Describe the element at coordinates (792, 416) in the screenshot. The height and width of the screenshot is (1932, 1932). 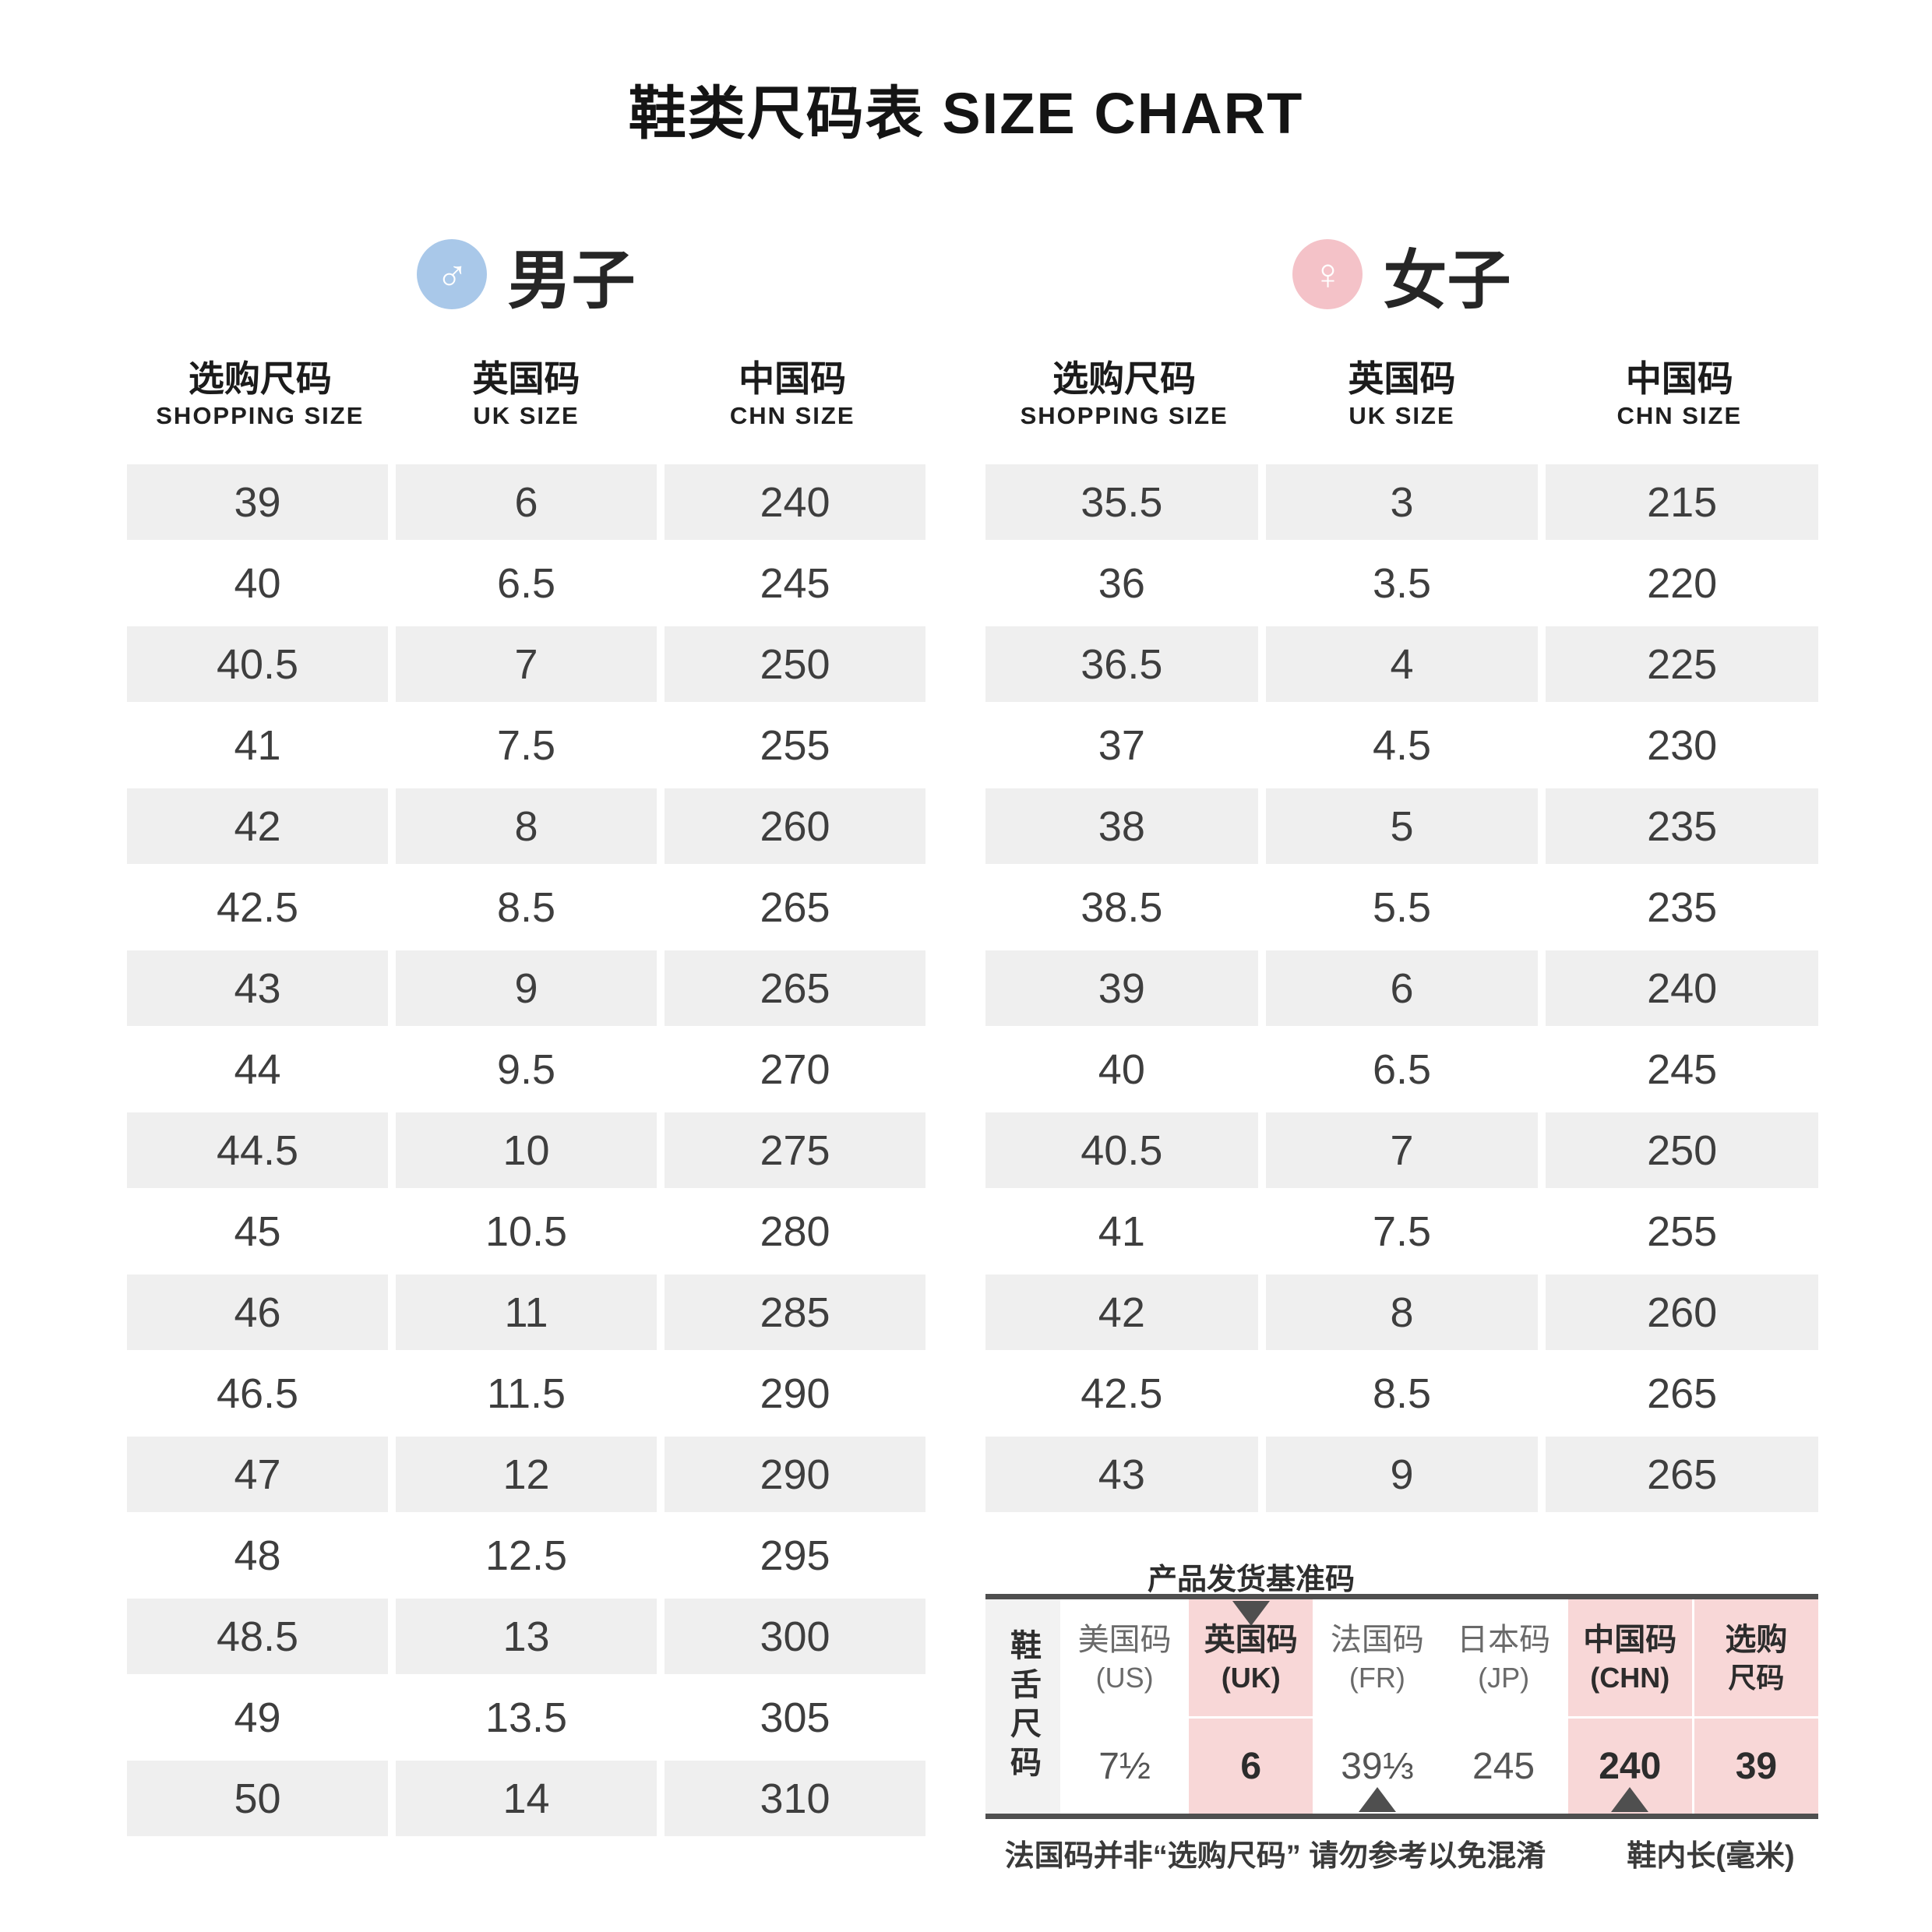
I see `col-header-en: CHN SIZE` at that location.